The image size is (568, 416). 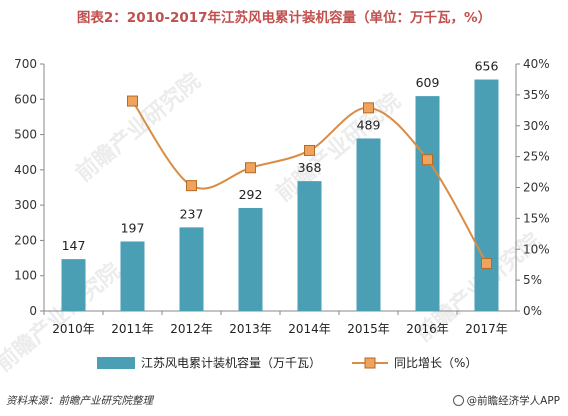 What do you see at coordinates (536, 64) in the screenshot?
I see `y-right-tick-label: 40%` at bounding box center [536, 64].